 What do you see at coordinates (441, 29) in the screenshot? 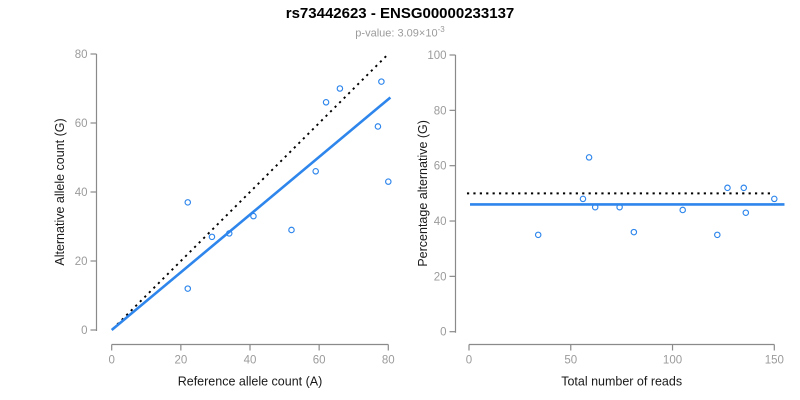
I see `p-value-exponent: -3` at bounding box center [441, 29].